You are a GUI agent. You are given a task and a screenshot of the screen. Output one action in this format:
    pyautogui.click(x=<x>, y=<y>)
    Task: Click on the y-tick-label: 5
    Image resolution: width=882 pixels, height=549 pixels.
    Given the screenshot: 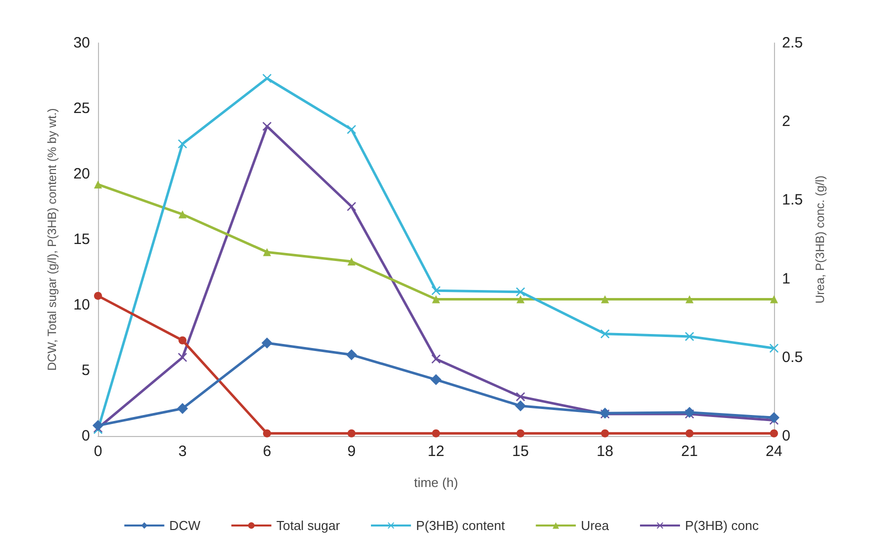 What is the action you would take?
    pyautogui.click(x=86, y=370)
    